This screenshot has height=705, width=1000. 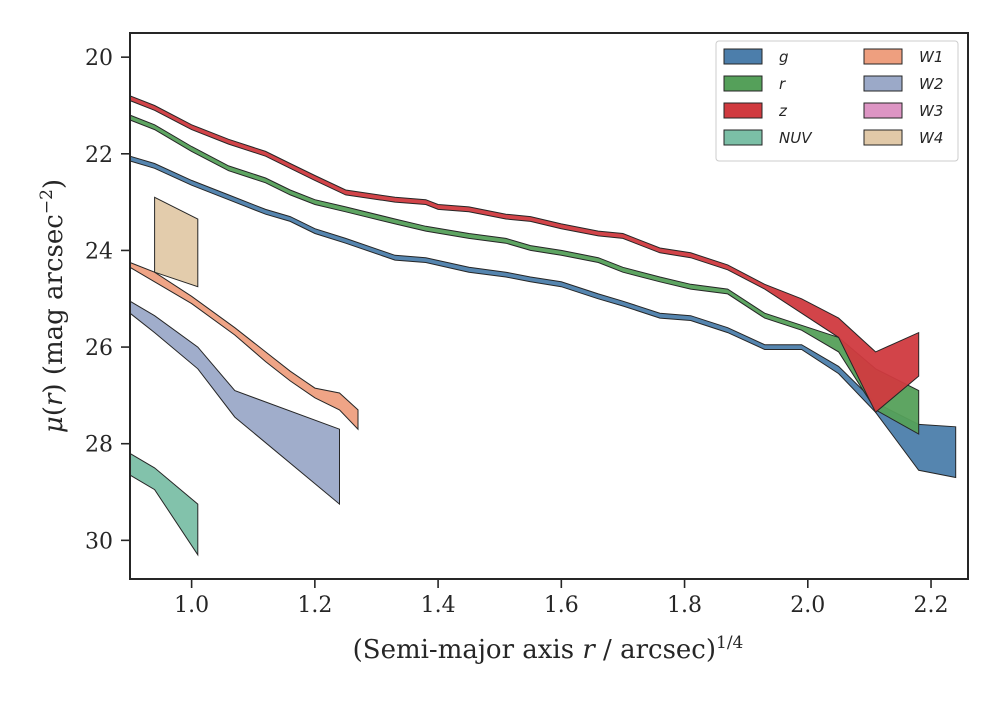 I want to click on x-axis-label: (Semi-major axis r / arcsec)1/4, so click(x=548, y=649).